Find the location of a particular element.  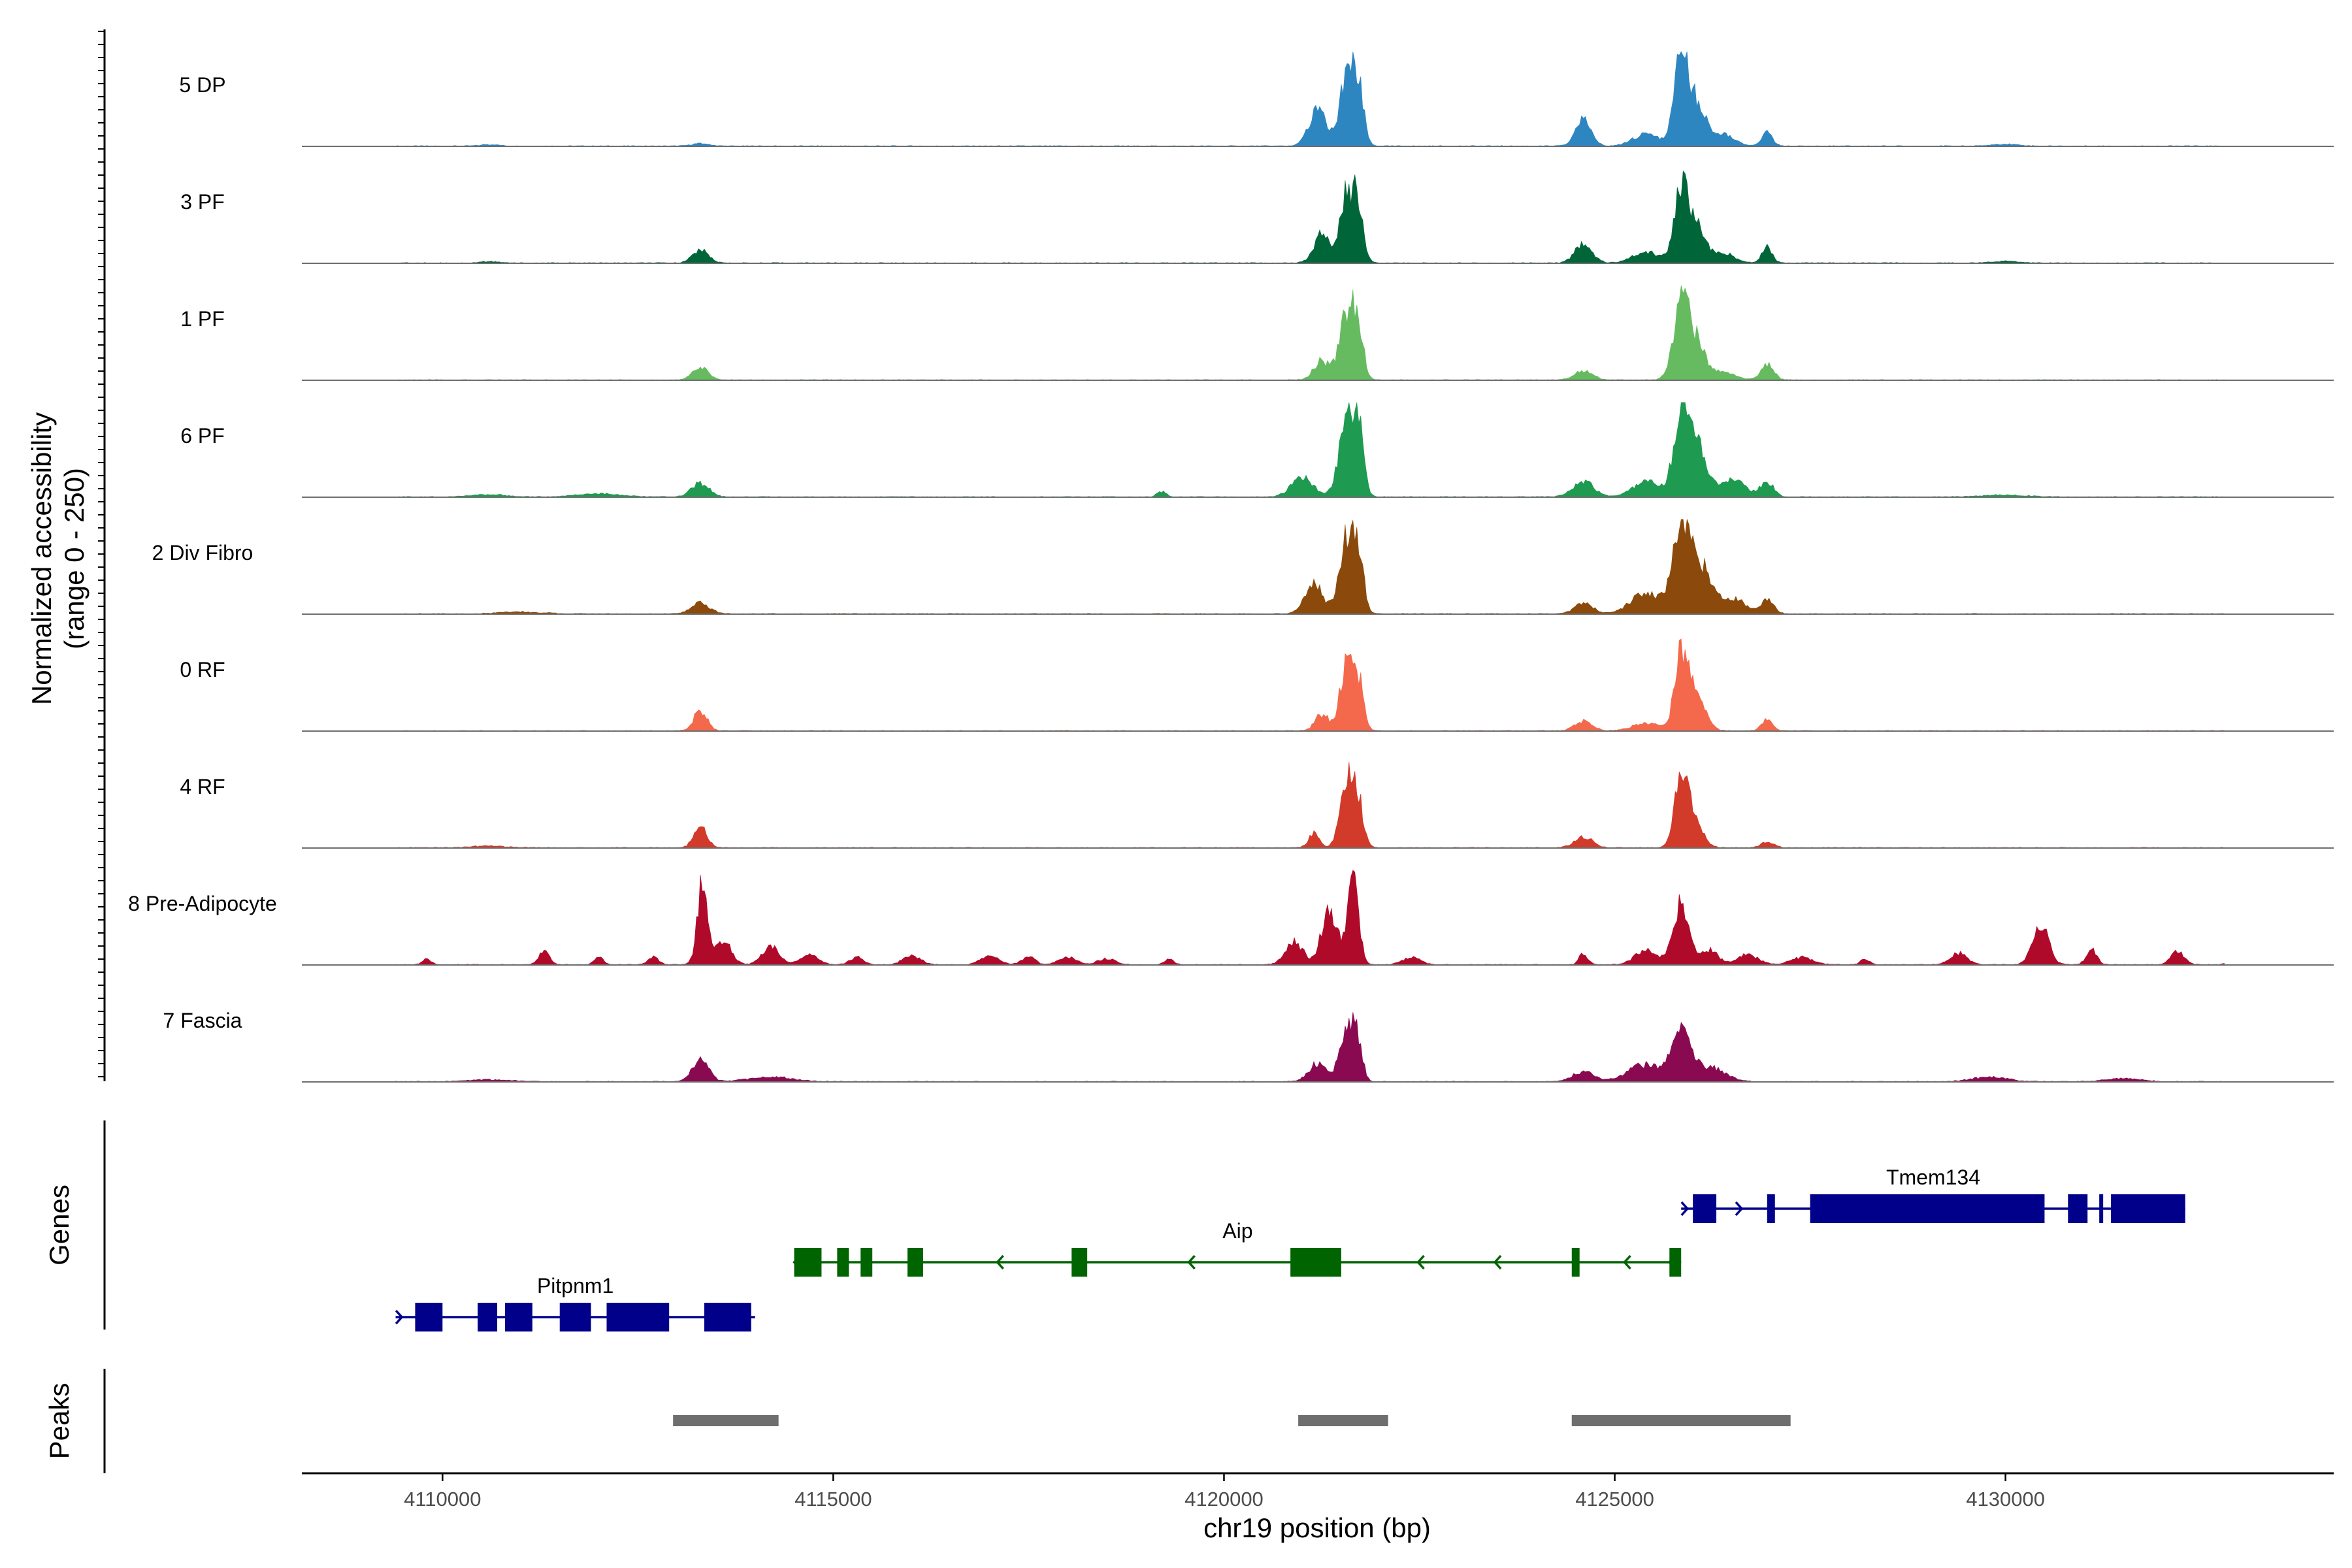

gene-pitpnm1: Pitpnm1 is located at coordinates (575, 1302).